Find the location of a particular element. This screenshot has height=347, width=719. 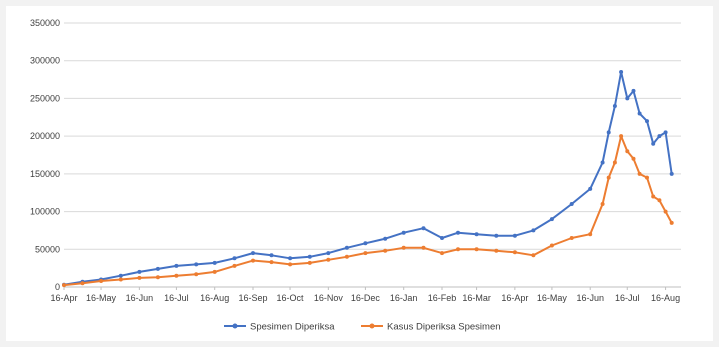

y-tick-label: 350000 is located at coordinates (45, 23).